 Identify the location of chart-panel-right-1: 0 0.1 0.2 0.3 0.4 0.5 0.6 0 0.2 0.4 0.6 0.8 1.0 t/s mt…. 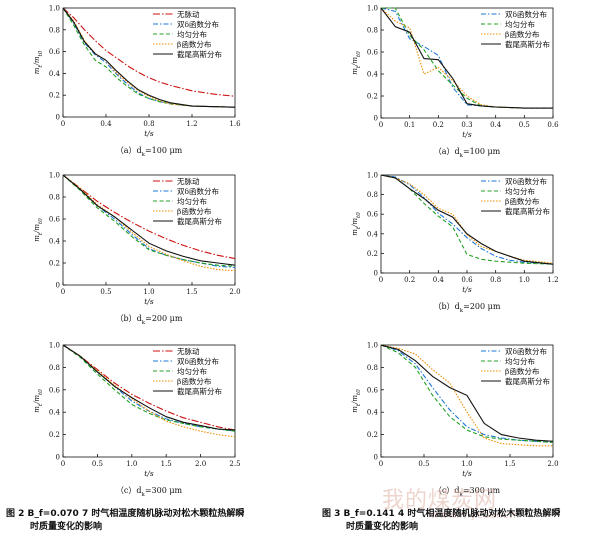
(455, 82).